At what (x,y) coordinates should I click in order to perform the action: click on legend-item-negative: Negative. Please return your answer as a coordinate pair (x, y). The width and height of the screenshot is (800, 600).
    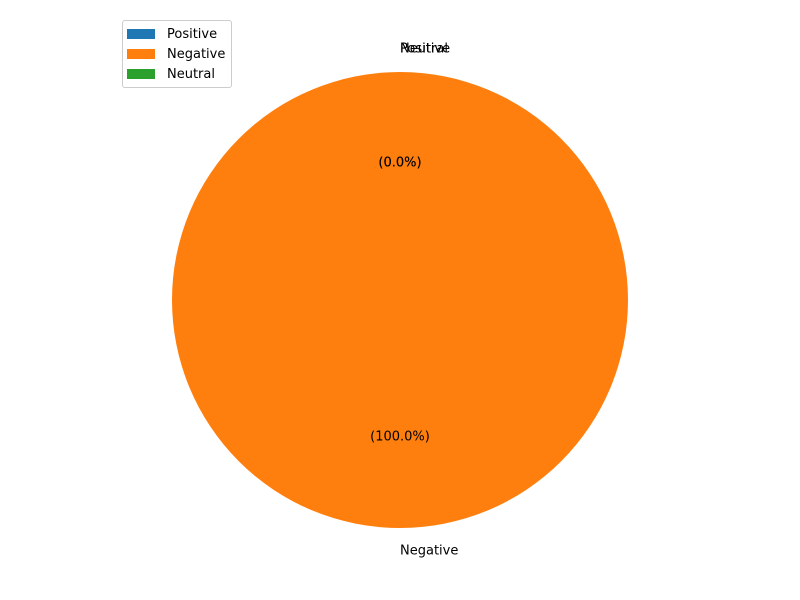
    Looking at the image, I should click on (177, 54).